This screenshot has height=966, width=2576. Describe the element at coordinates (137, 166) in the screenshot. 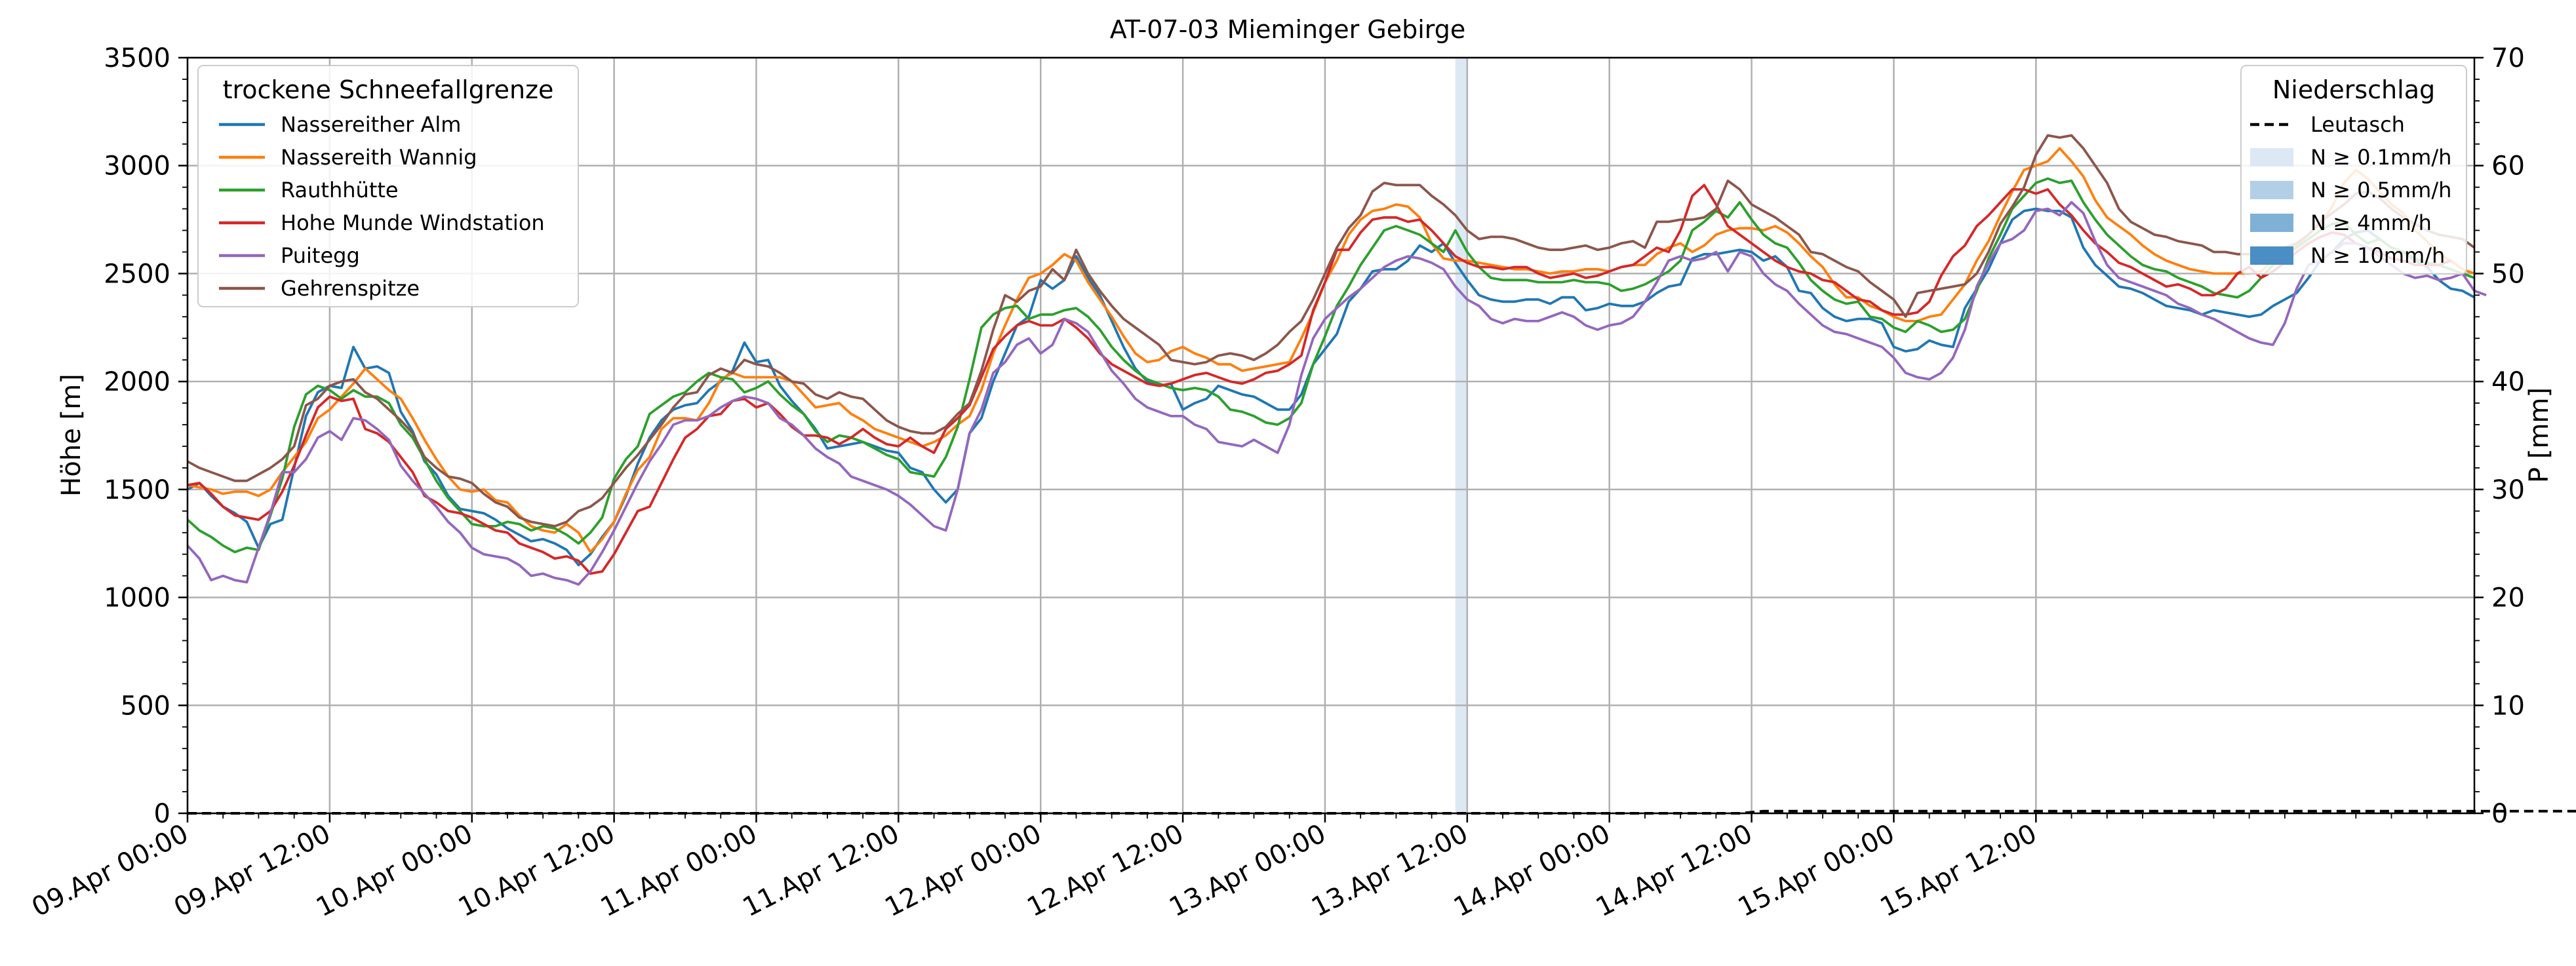

I see `y-tick-label: 3000` at that location.